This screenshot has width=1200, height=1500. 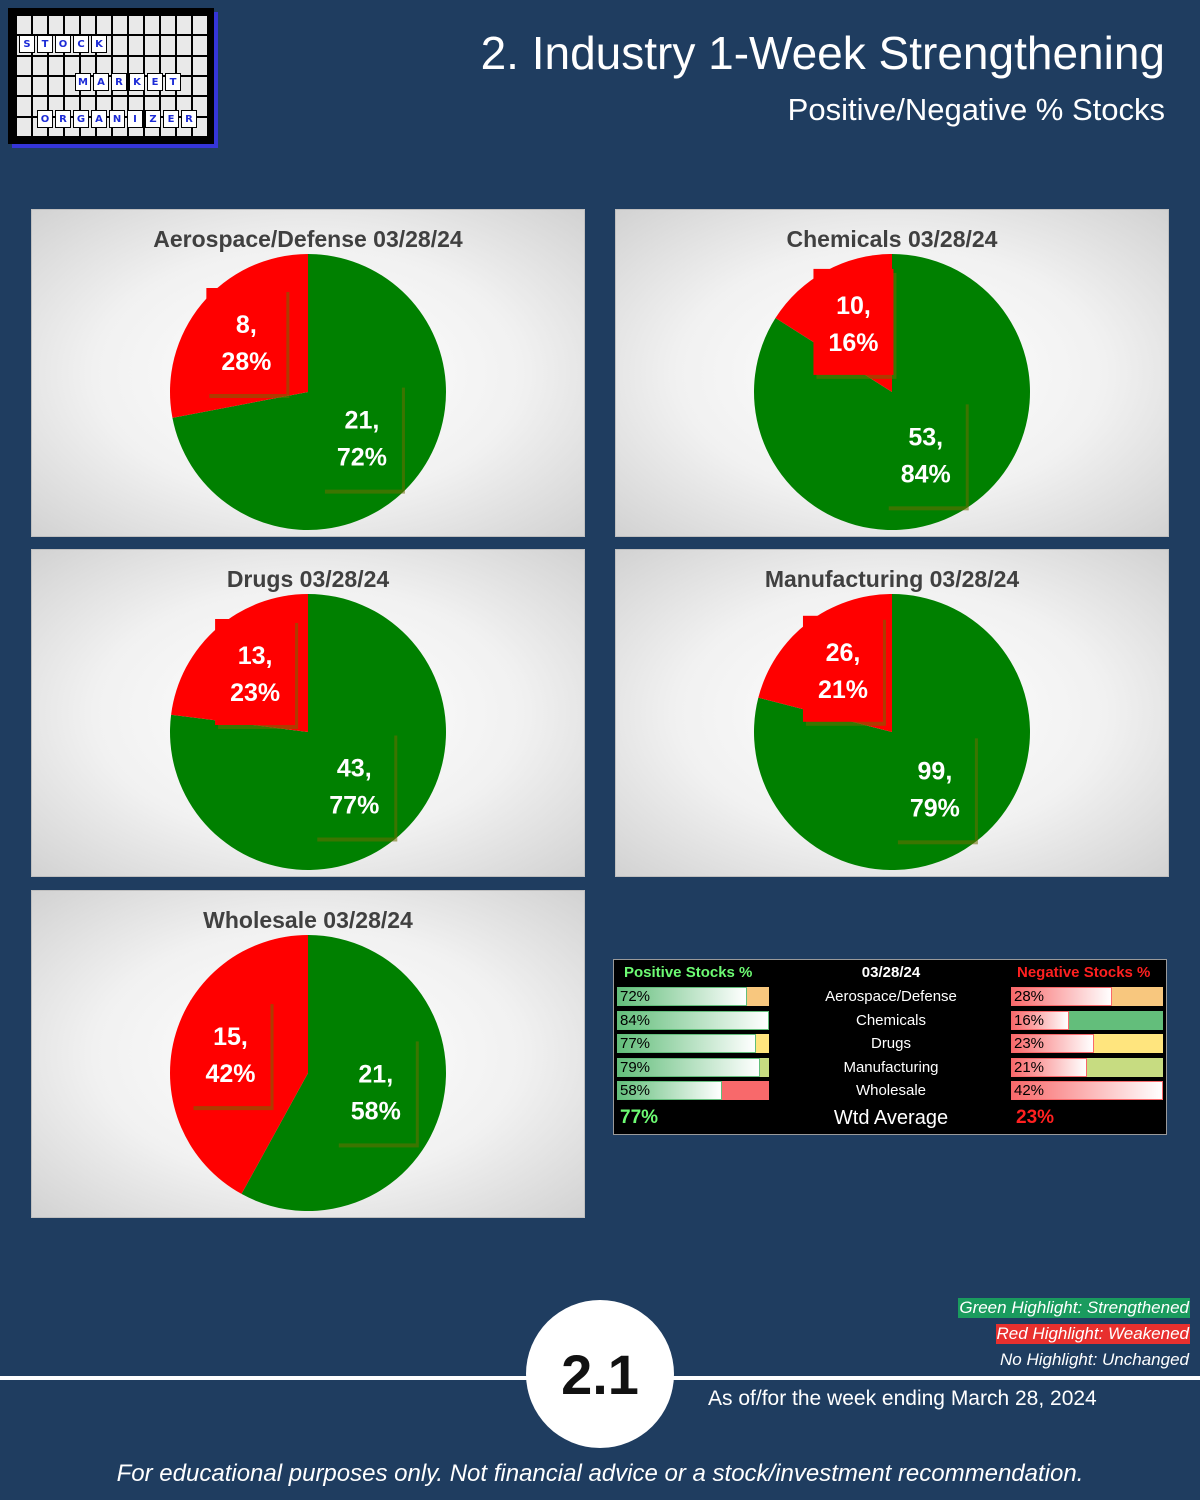 What do you see at coordinates (635, 1067) in the screenshot?
I see `positive-value: 79%` at bounding box center [635, 1067].